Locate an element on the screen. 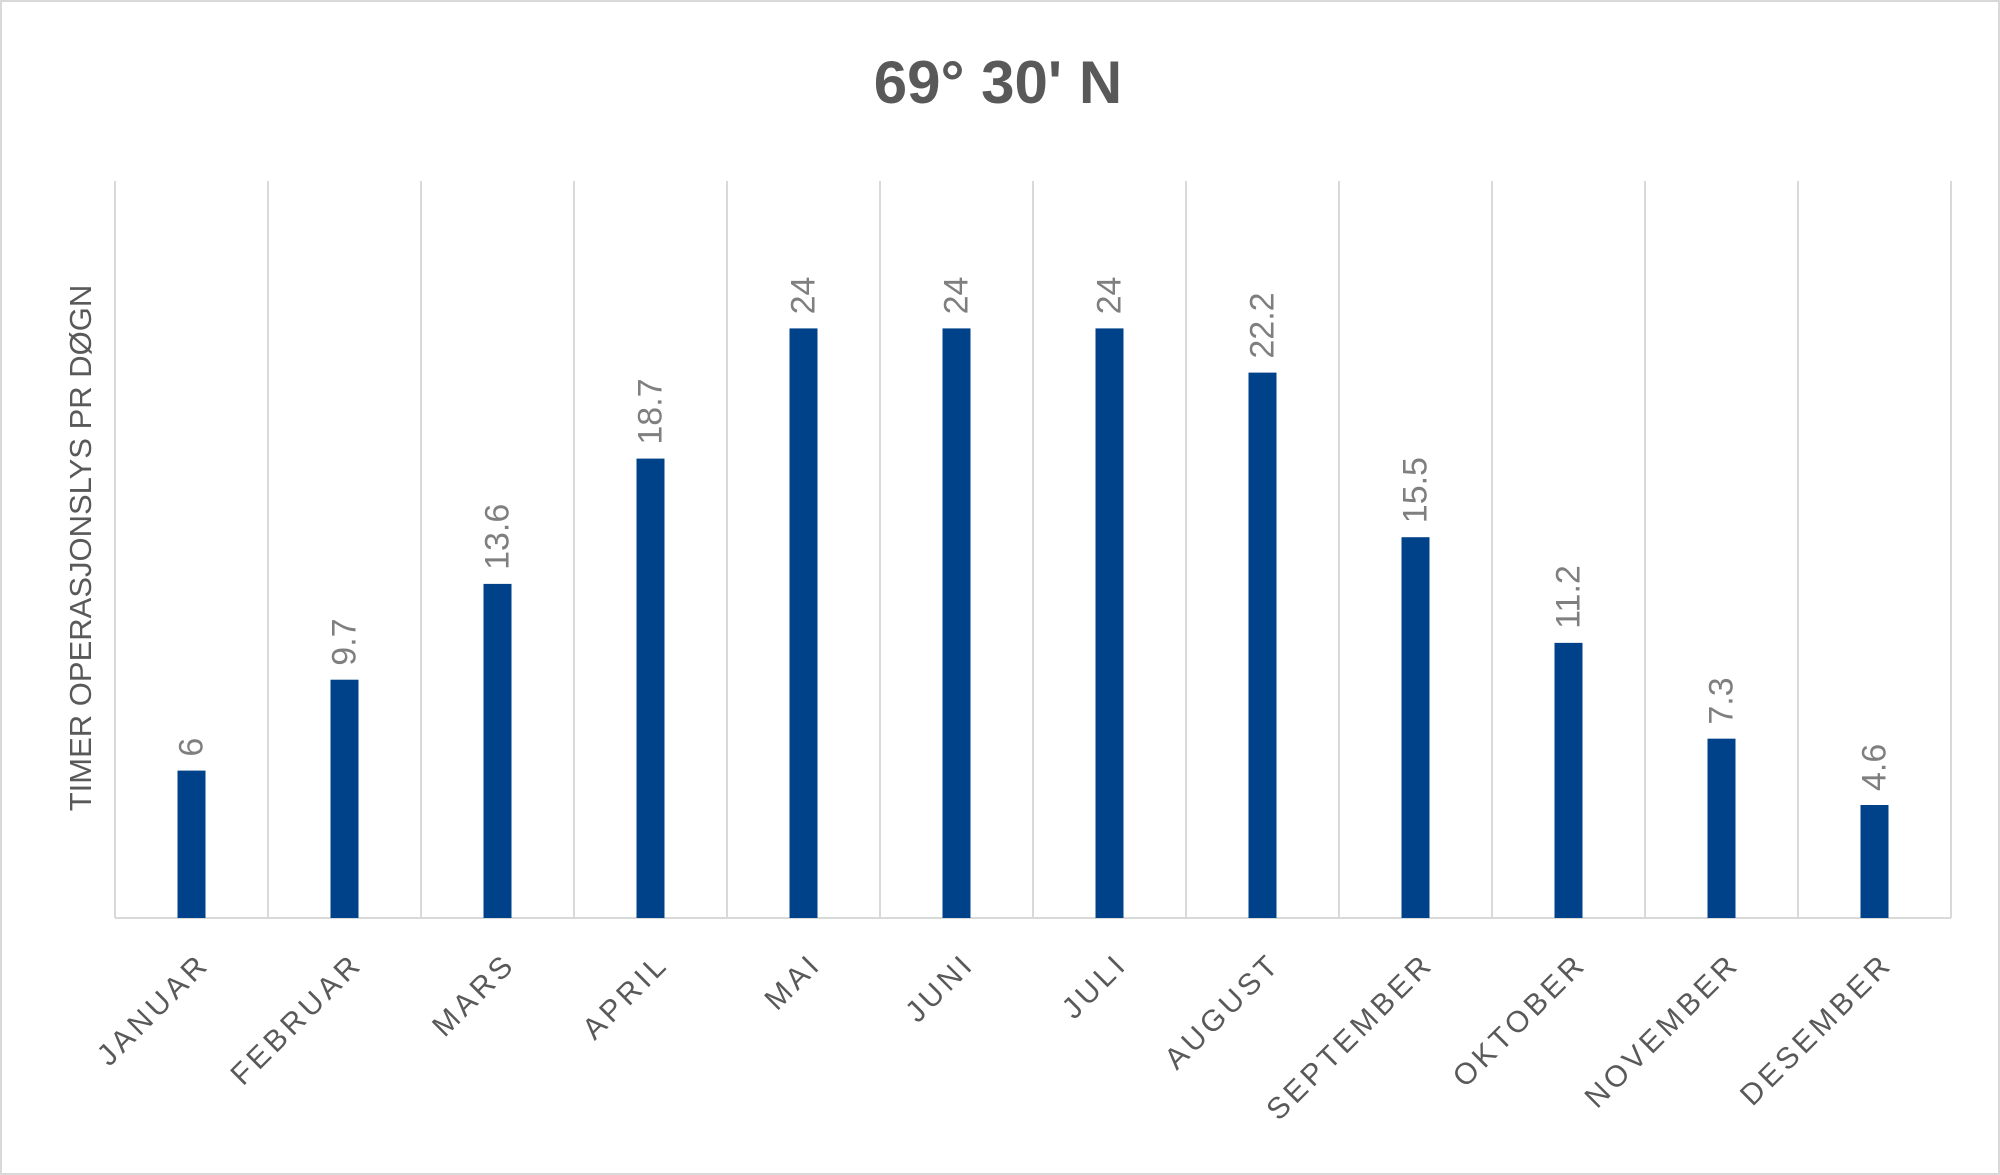 The height and width of the screenshot is (1175, 2000). value-label: 13.6 is located at coordinates (497, 537).